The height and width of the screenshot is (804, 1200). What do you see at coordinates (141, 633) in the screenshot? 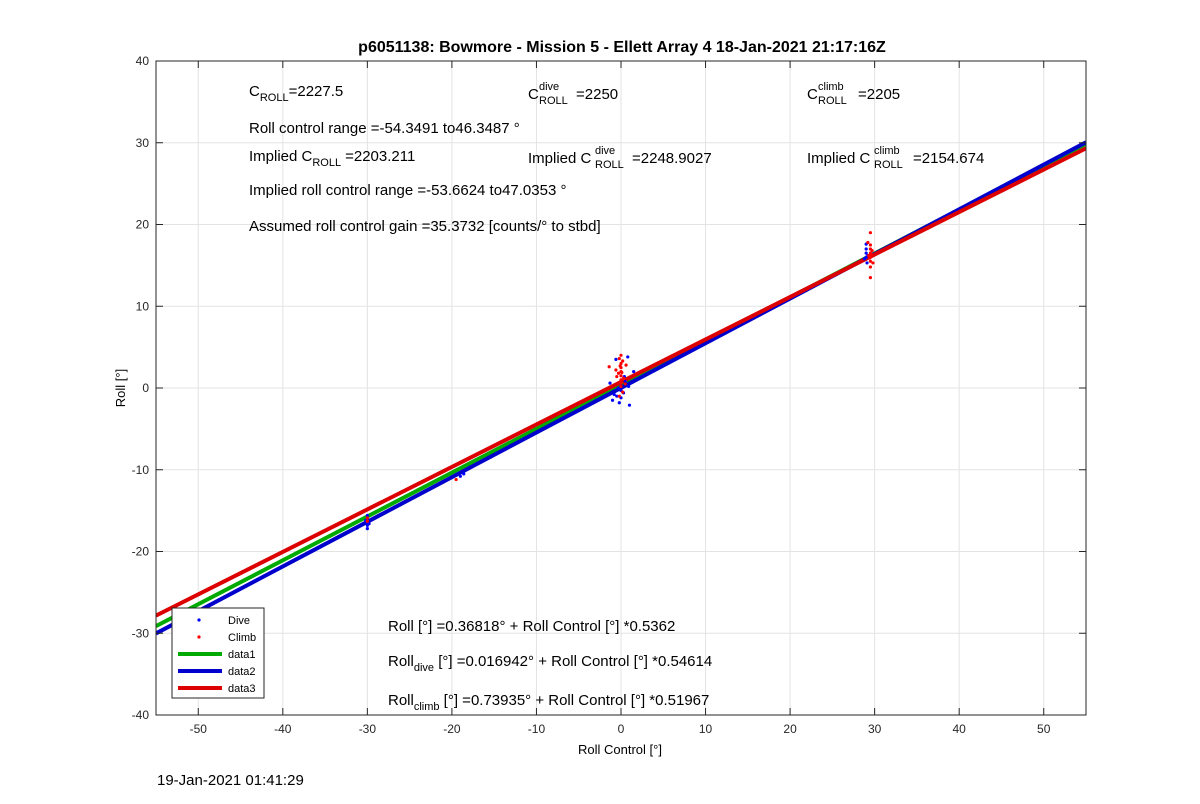
I see `y-tick-label: -30` at bounding box center [141, 633].